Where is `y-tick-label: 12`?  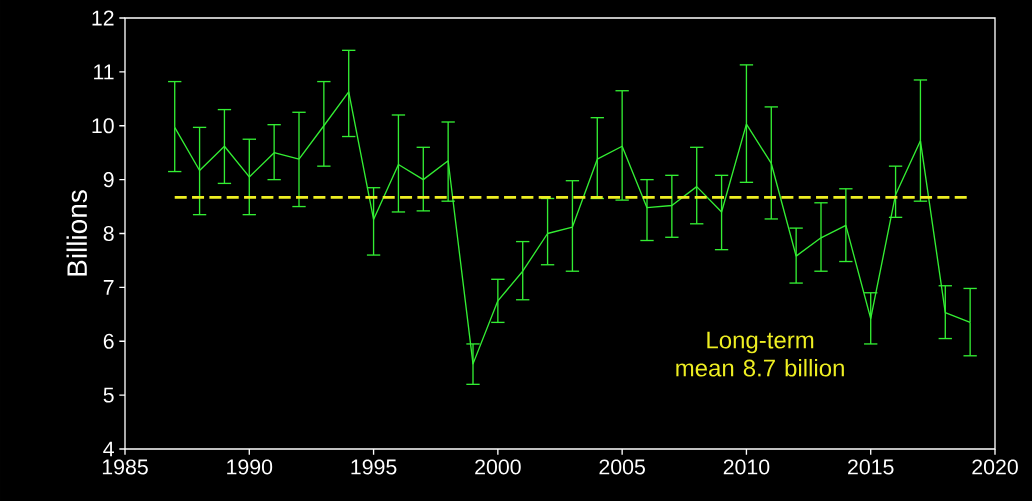 y-tick-label: 12 is located at coordinates (103, 18).